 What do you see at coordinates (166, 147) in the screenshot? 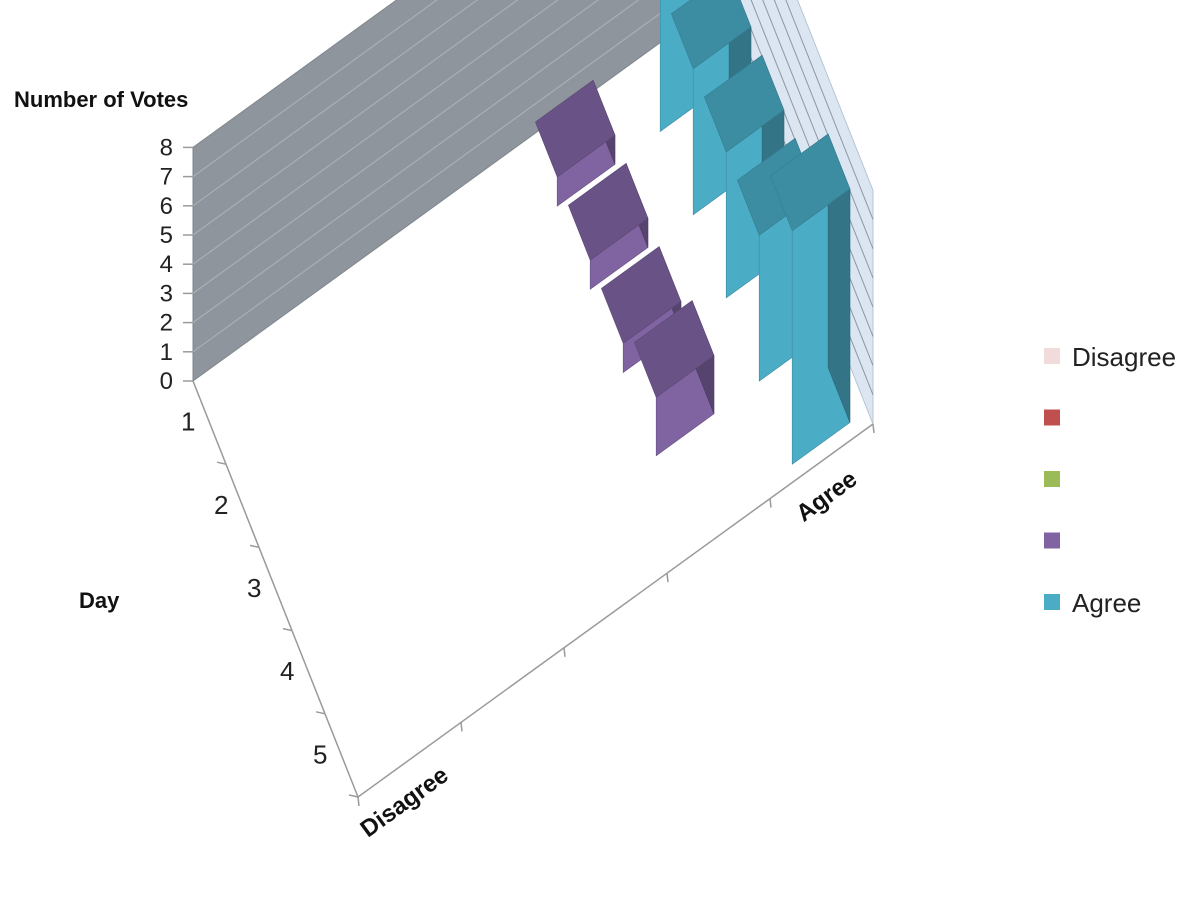
I see `z-axis-tick-label: 8` at bounding box center [166, 147].